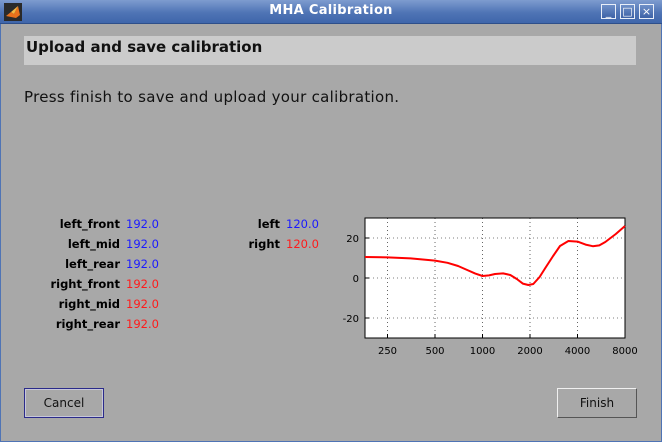 This screenshot has width=662, height=442. I want to click on y-tick-label: -20, so click(351, 319).